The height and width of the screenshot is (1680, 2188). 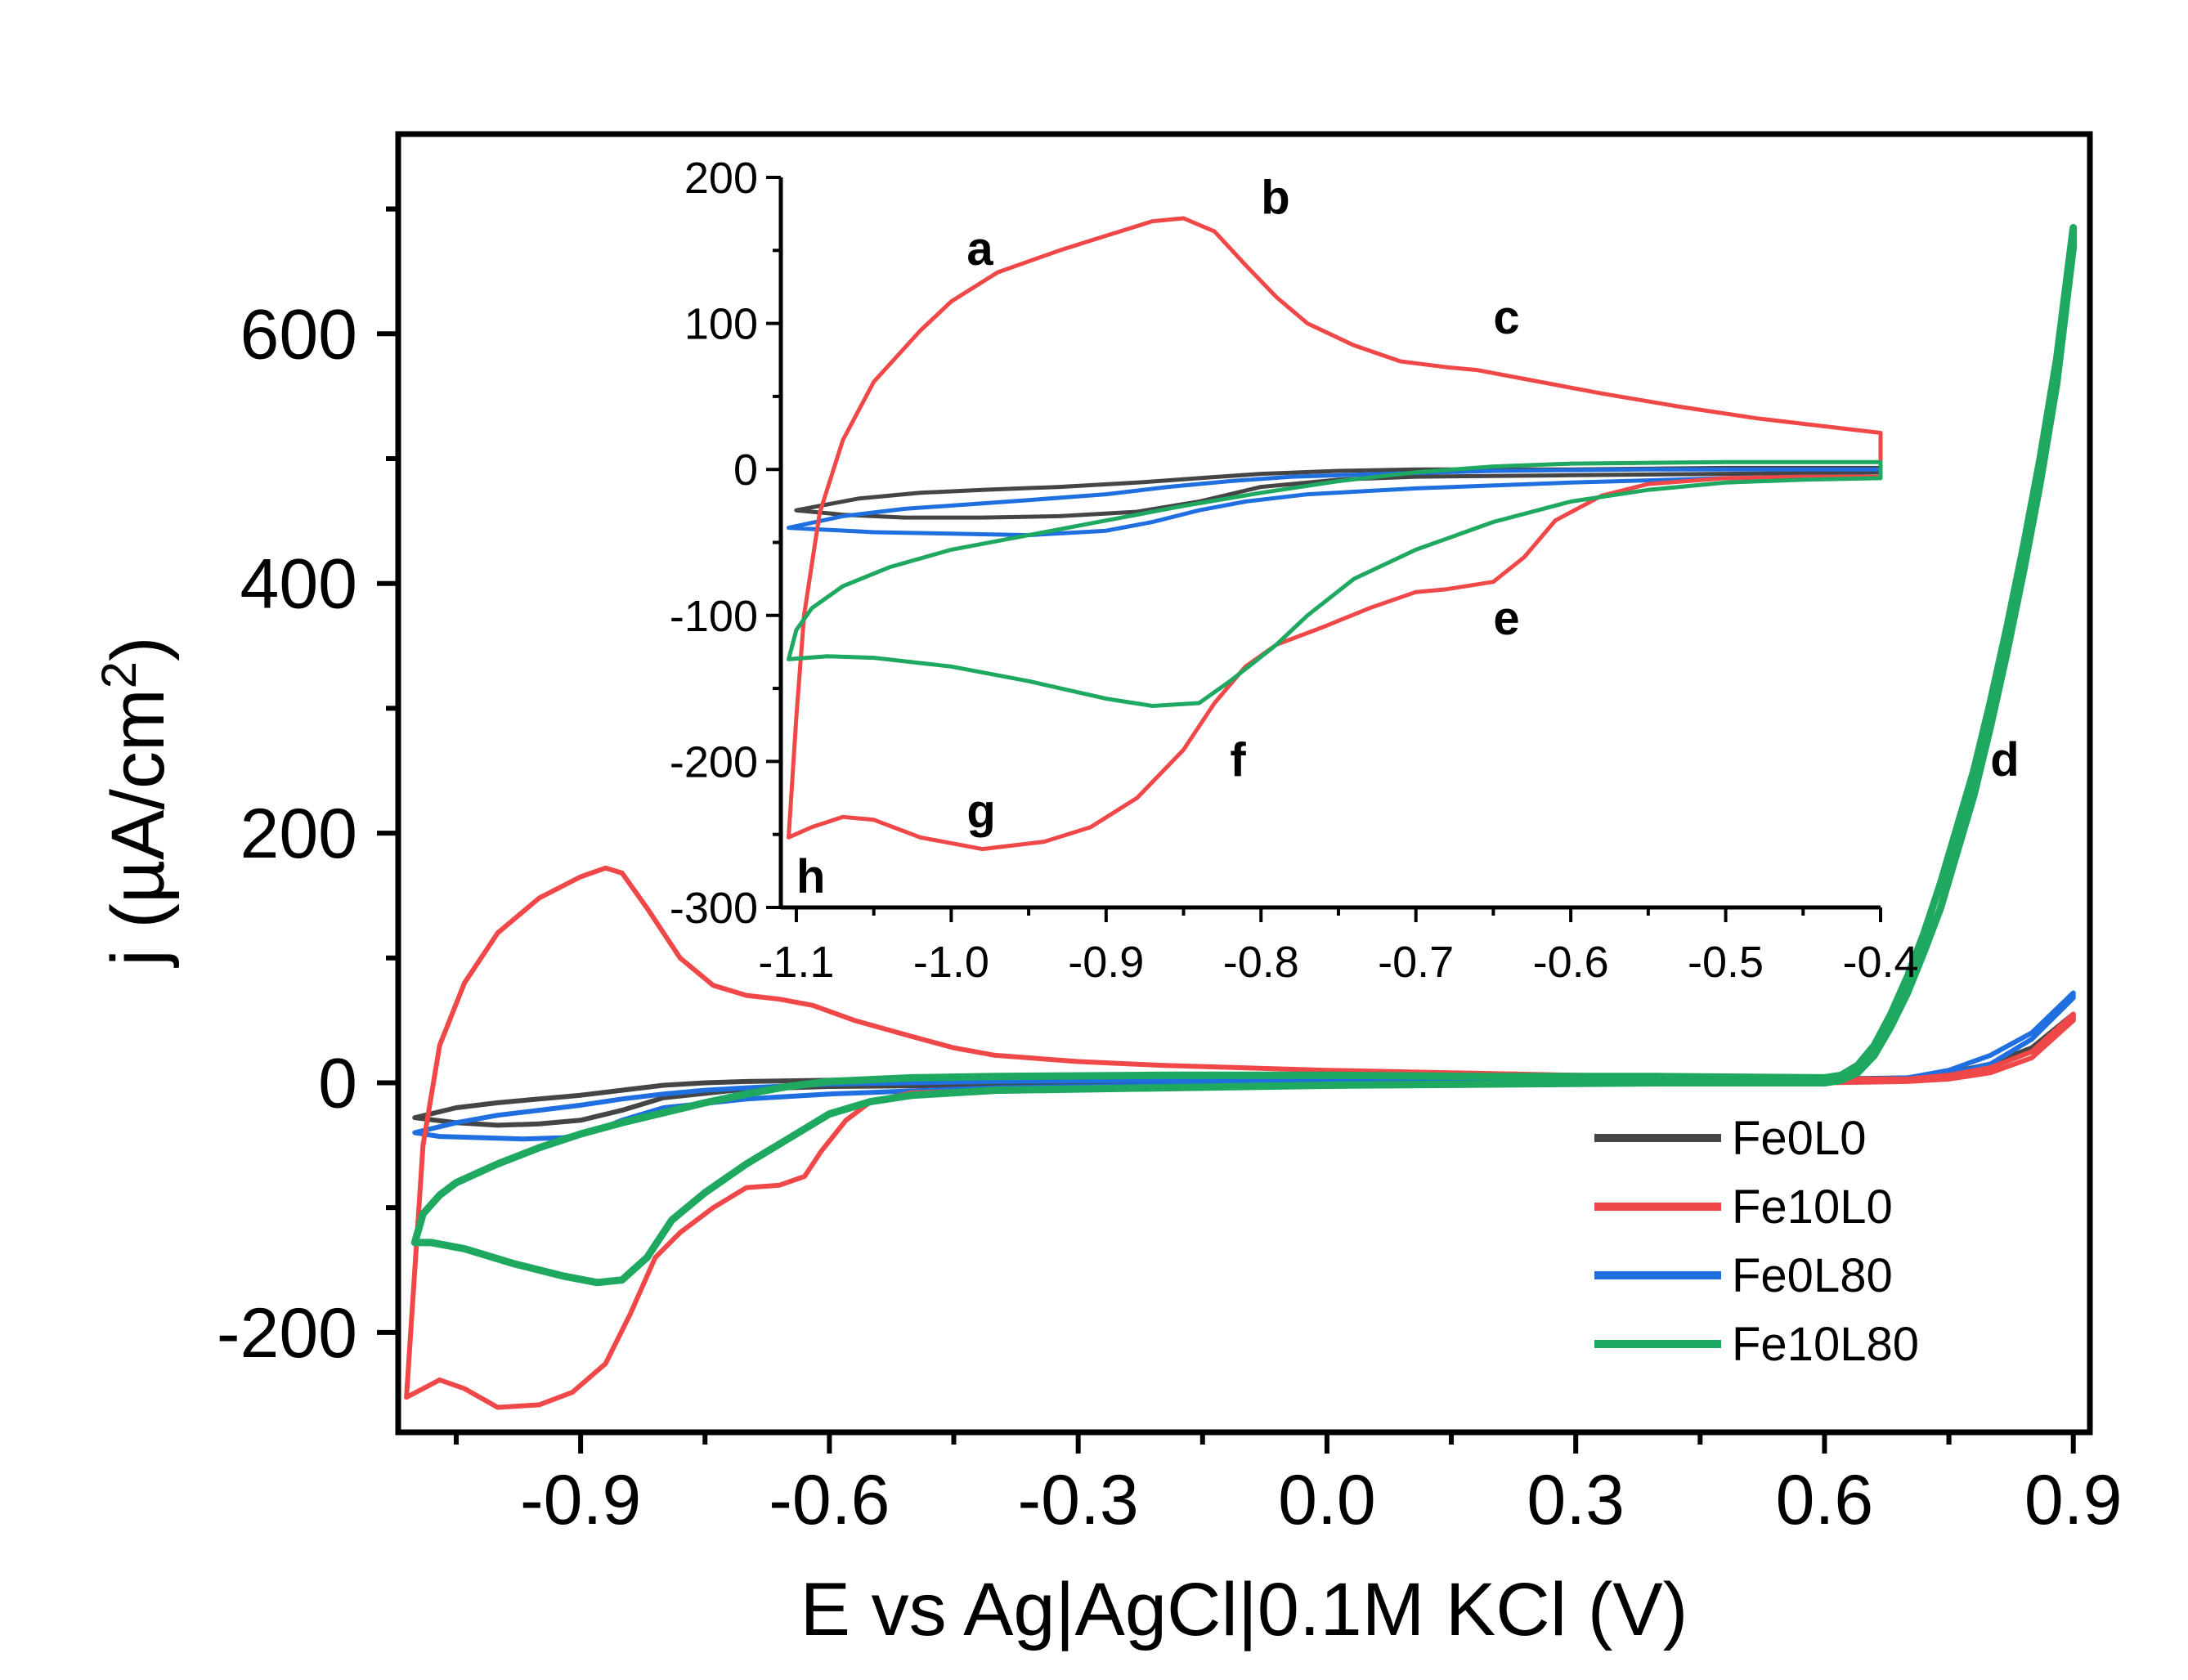 What do you see at coordinates (1812, 1275) in the screenshot?
I see `legend-label-fe0l80: Fe0L80` at bounding box center [1812, 1275].